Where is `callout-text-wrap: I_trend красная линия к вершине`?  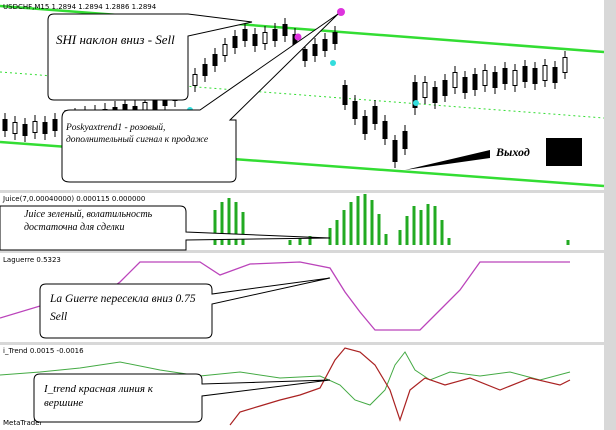 callout-text-wrap: I_trend красная линия к вершине is located at coordinates (98, 396).